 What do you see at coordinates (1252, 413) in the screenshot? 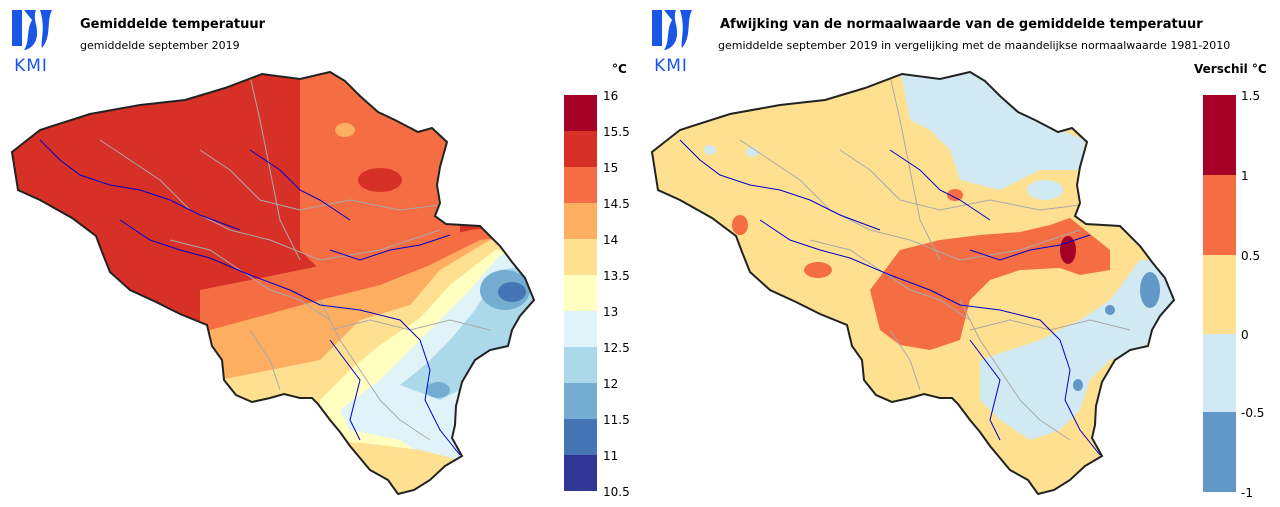
I see `legend-tick: -0.5` at bounding box center [1252, 413].